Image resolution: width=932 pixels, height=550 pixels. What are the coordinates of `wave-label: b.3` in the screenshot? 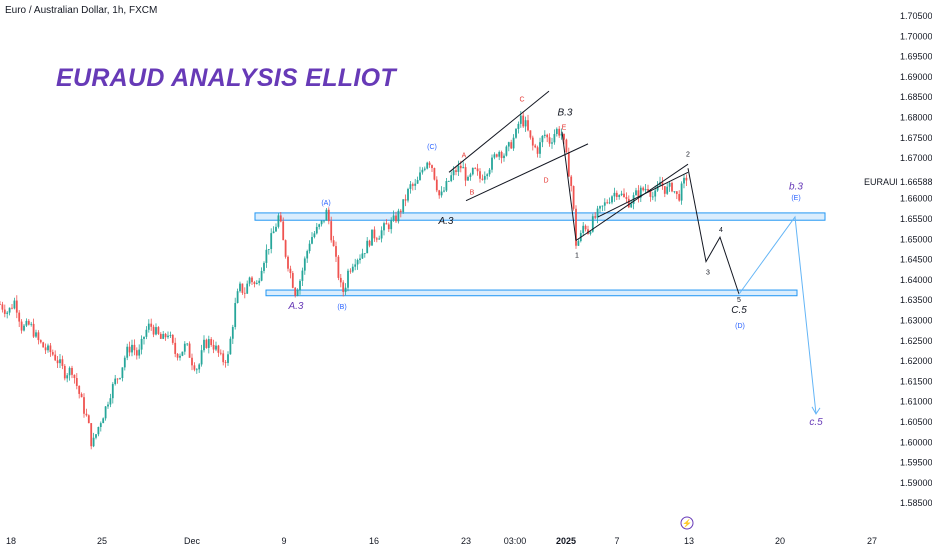 It's located at (796, 186).